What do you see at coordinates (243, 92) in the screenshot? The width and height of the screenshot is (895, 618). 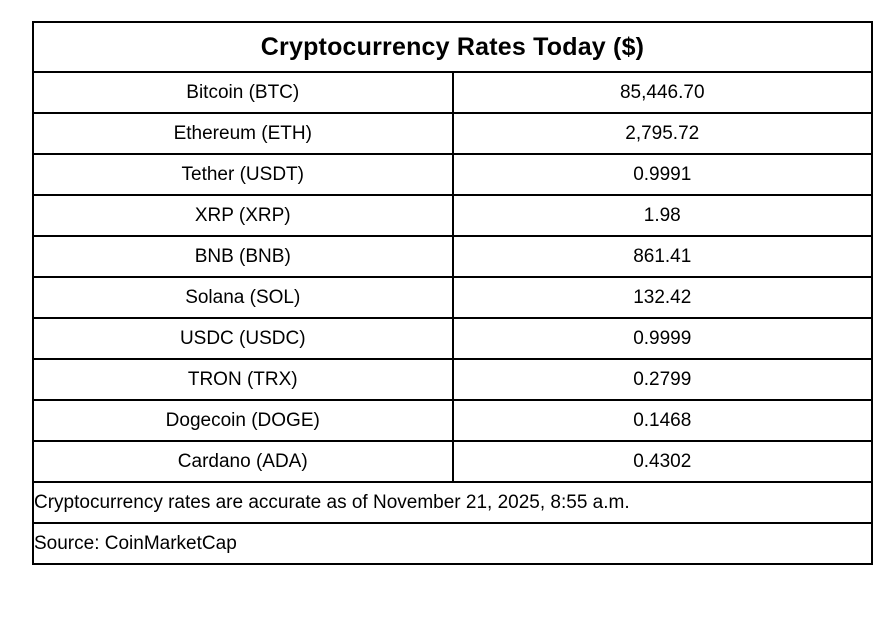 I see `coin-name-cell: Bitcoin (BTC)` at bounding box center [243, 92].